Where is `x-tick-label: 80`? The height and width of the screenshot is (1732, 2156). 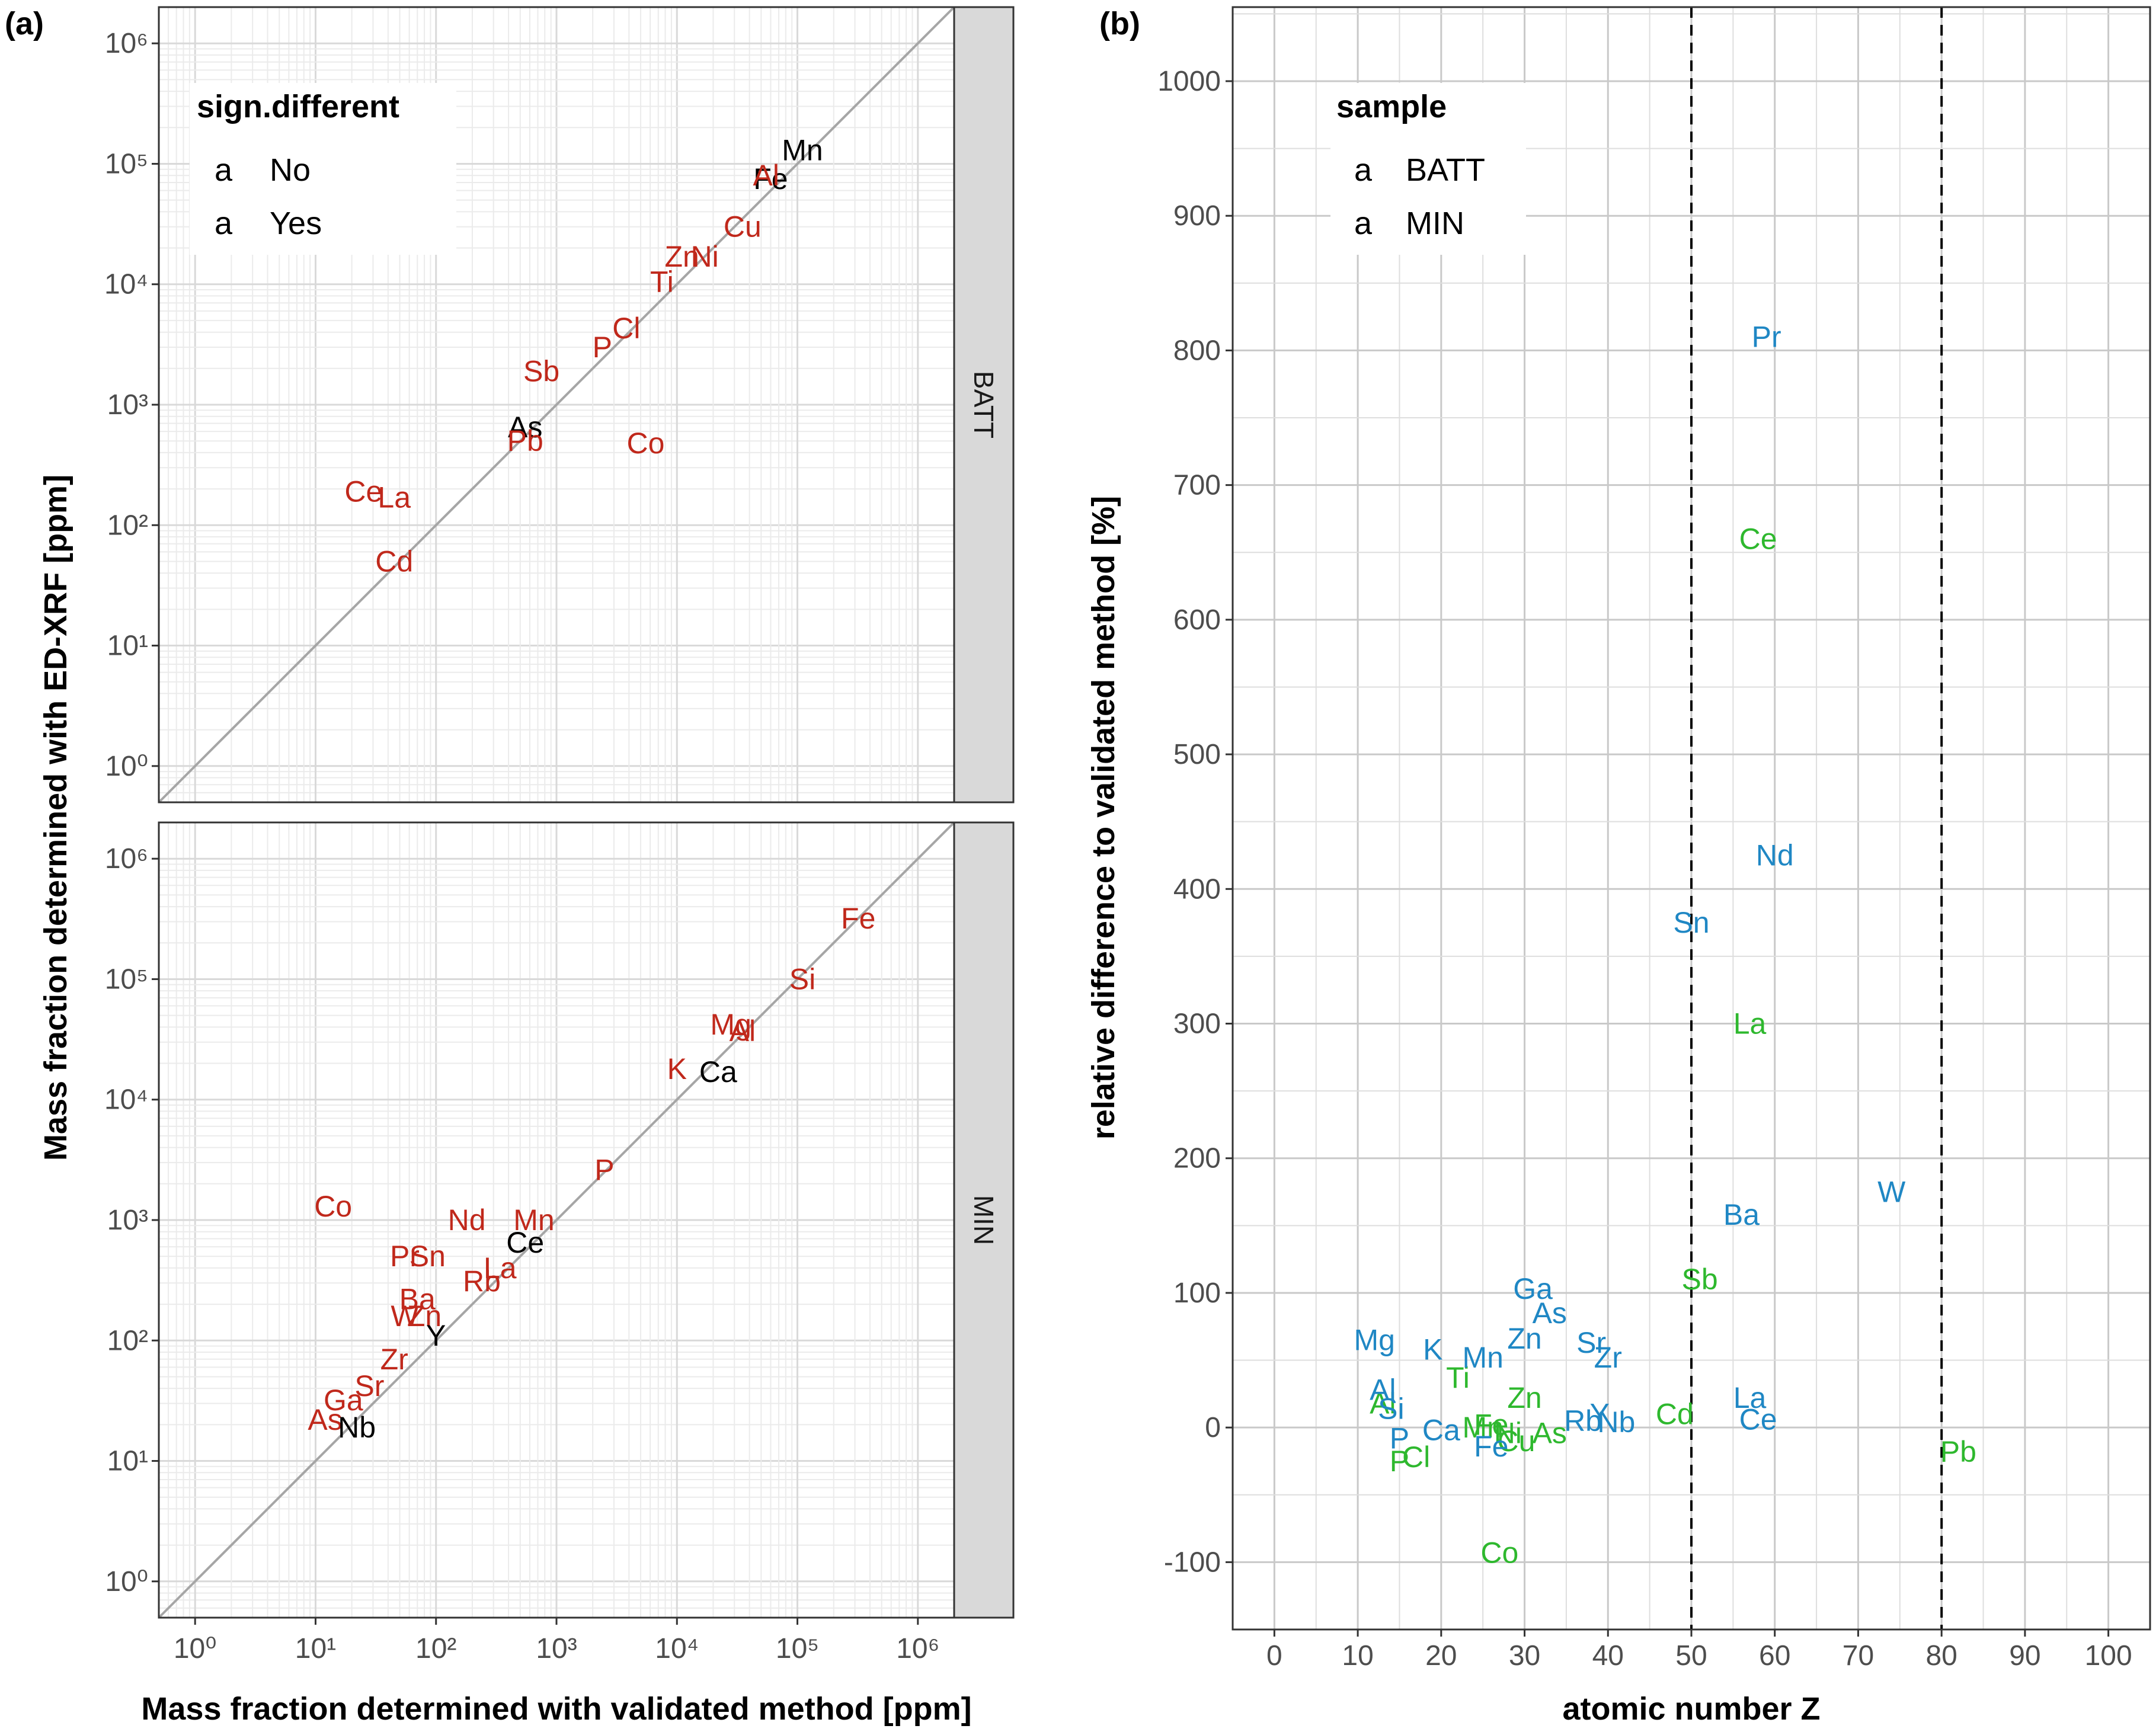
x-tick-label: 80 is located at coordinates (1941, 1656).